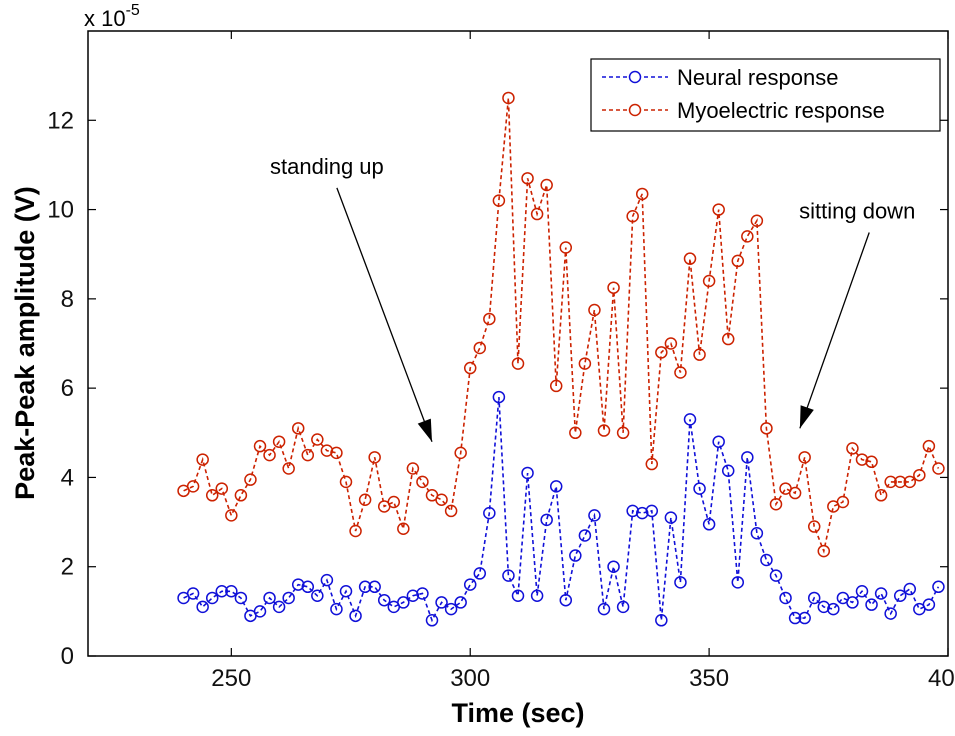 The height and width of the screenshot is (736, 955). What do you see at coordinates (757, 77) in the screenshot?
I see `legend-label: Neural response` at bounding box center [757, 77].